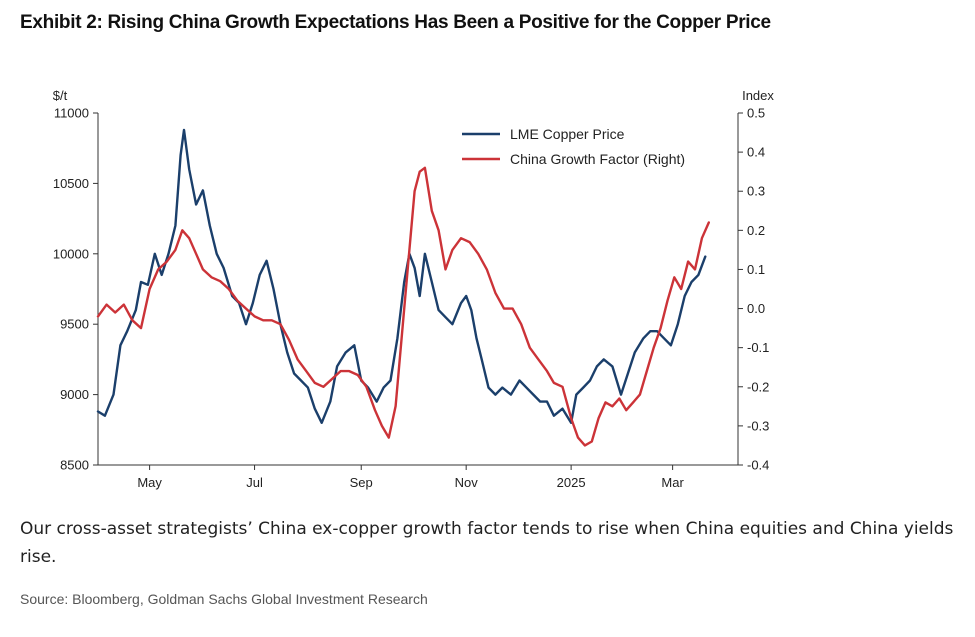 Image resolution: width=975 pixels, height=637 pixels. I want to click on right-tick-label: -0.4, so click(758, 465).